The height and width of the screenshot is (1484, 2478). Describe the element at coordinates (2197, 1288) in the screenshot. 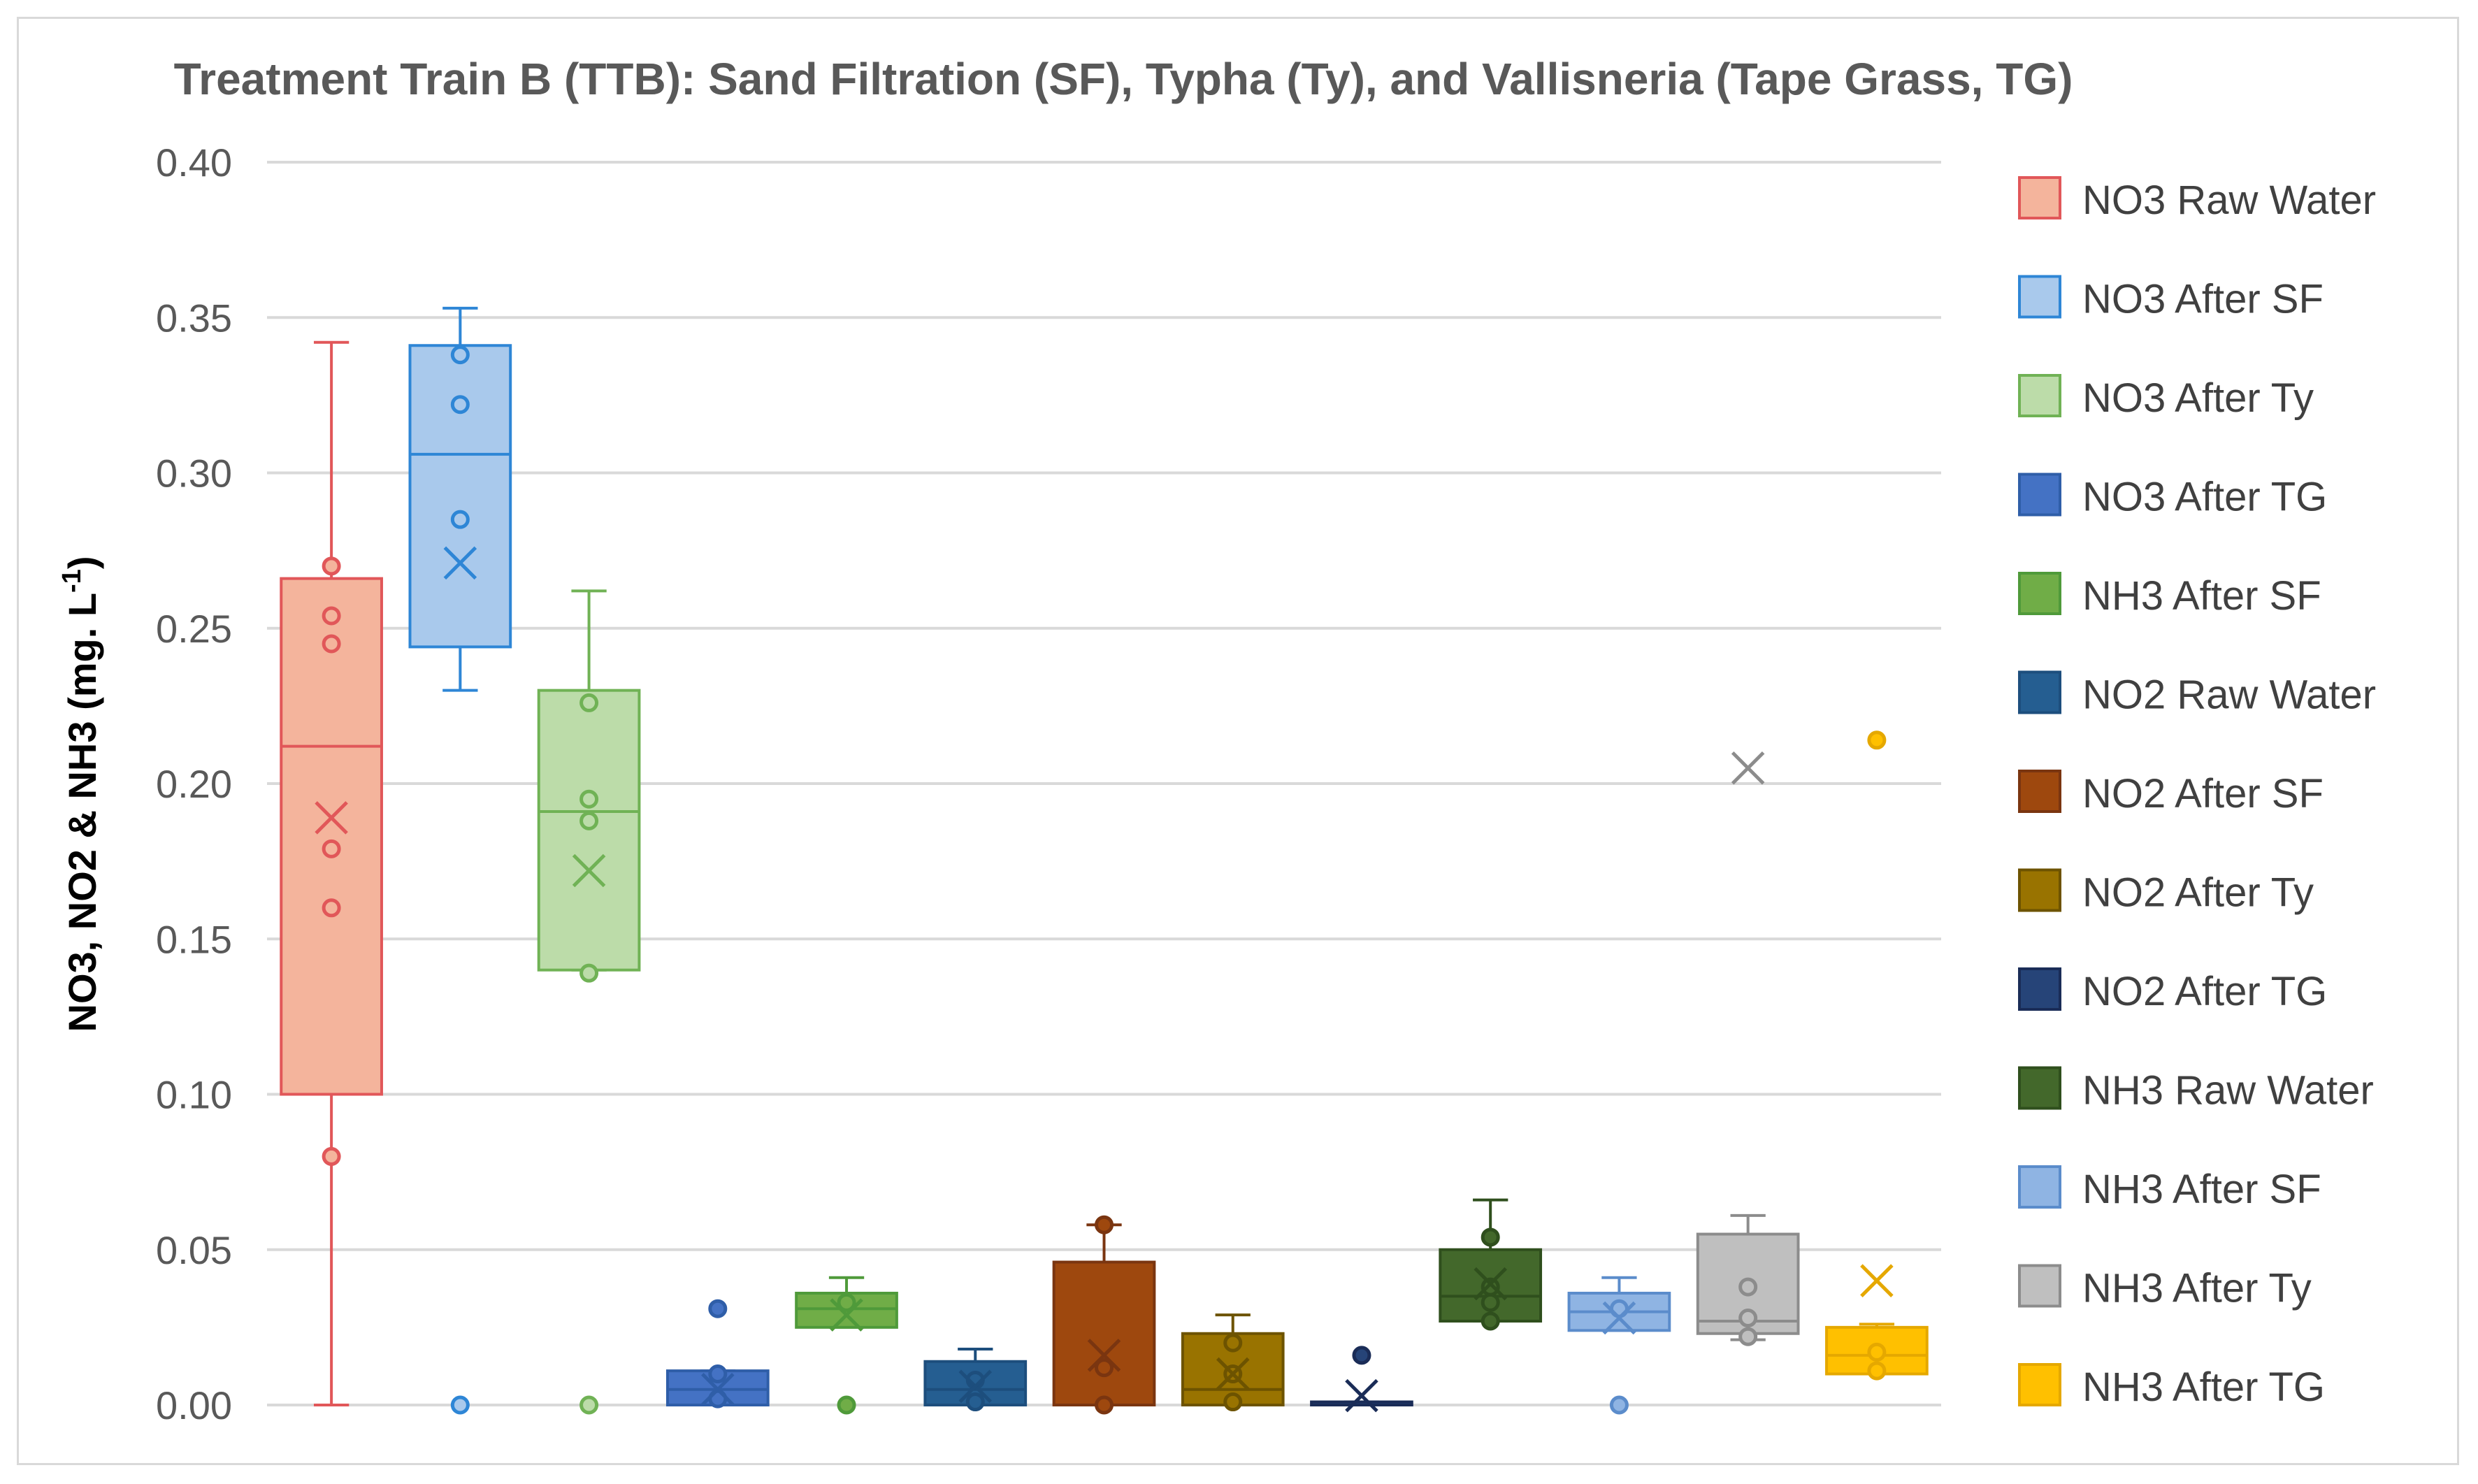

I see `legend-label: NH3 After Ty` at that location.